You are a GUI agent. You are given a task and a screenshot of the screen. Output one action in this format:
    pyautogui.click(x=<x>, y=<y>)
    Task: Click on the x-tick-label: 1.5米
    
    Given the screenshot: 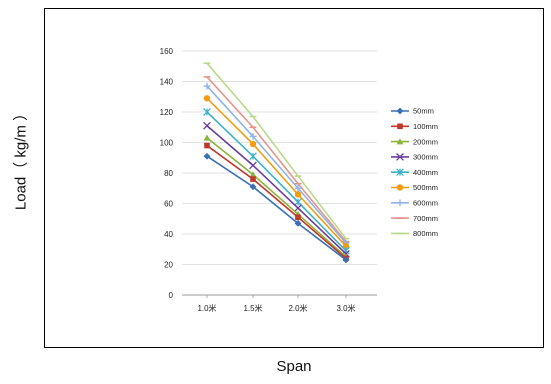 What is the action you would take?
    pyautogui.click(x=252, y=308)
    